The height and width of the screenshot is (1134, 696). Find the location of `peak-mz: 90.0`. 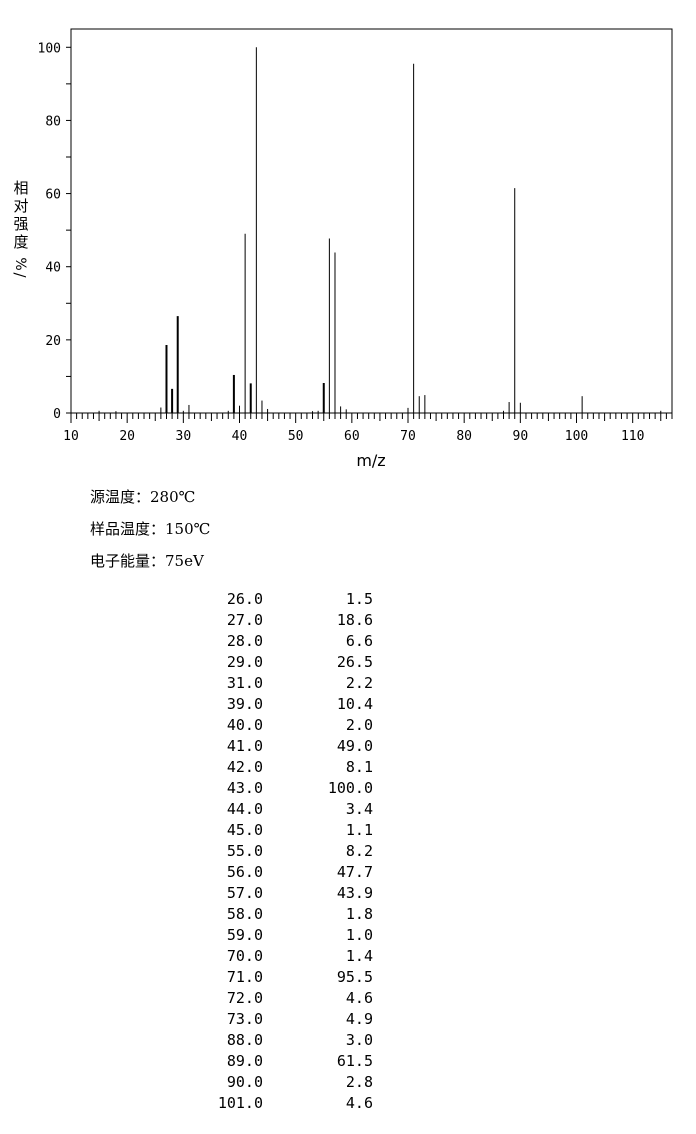

peak-mz: 90.0 is located at coordinates (244, 1082).